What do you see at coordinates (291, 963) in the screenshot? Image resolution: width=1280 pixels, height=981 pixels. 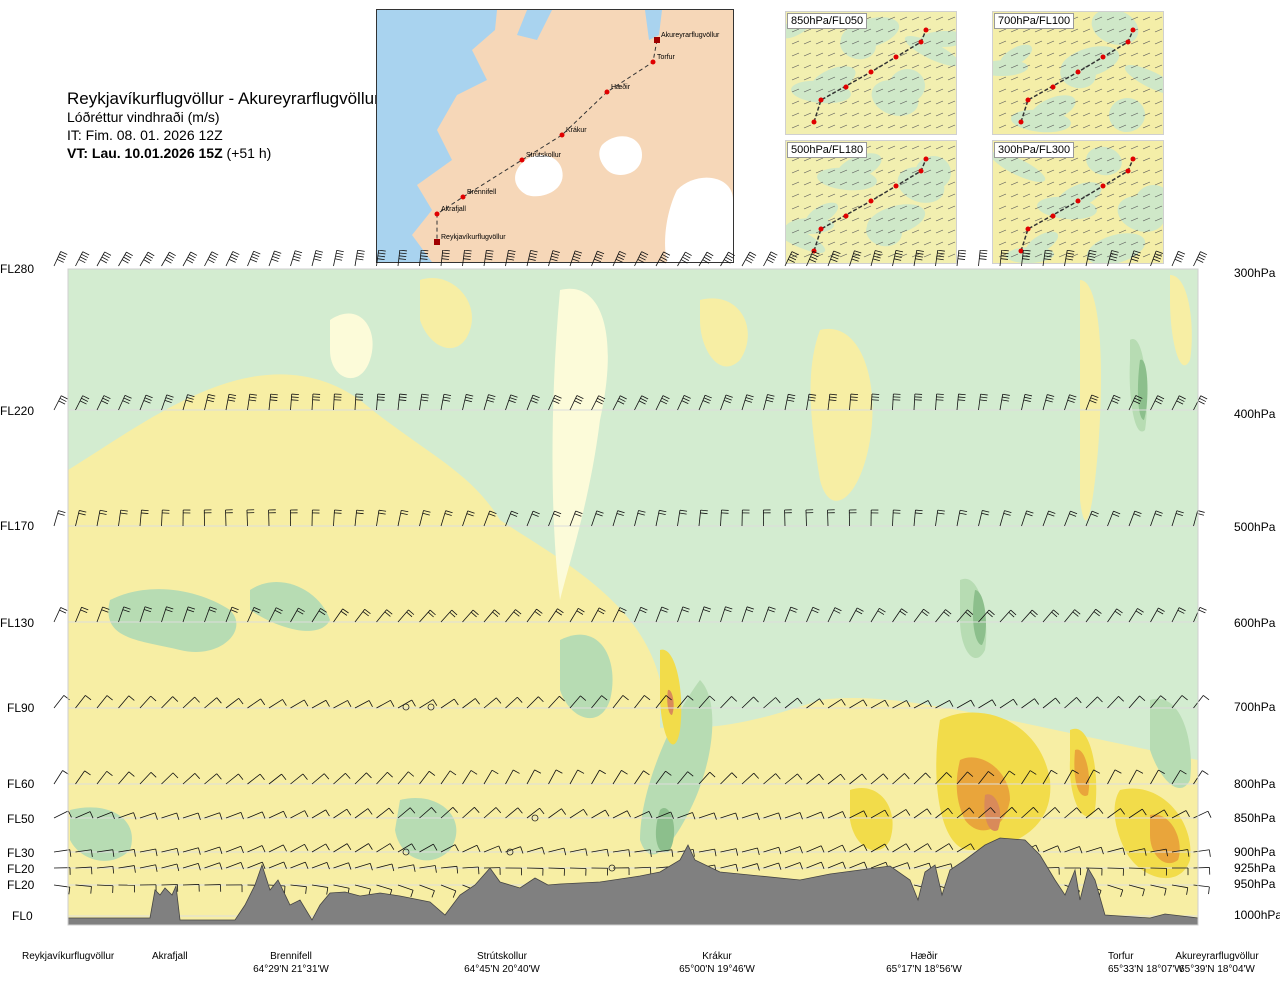 I see `location-label: Brennifell 64°29'N 21°31'W` at bounding box center [291, 963].